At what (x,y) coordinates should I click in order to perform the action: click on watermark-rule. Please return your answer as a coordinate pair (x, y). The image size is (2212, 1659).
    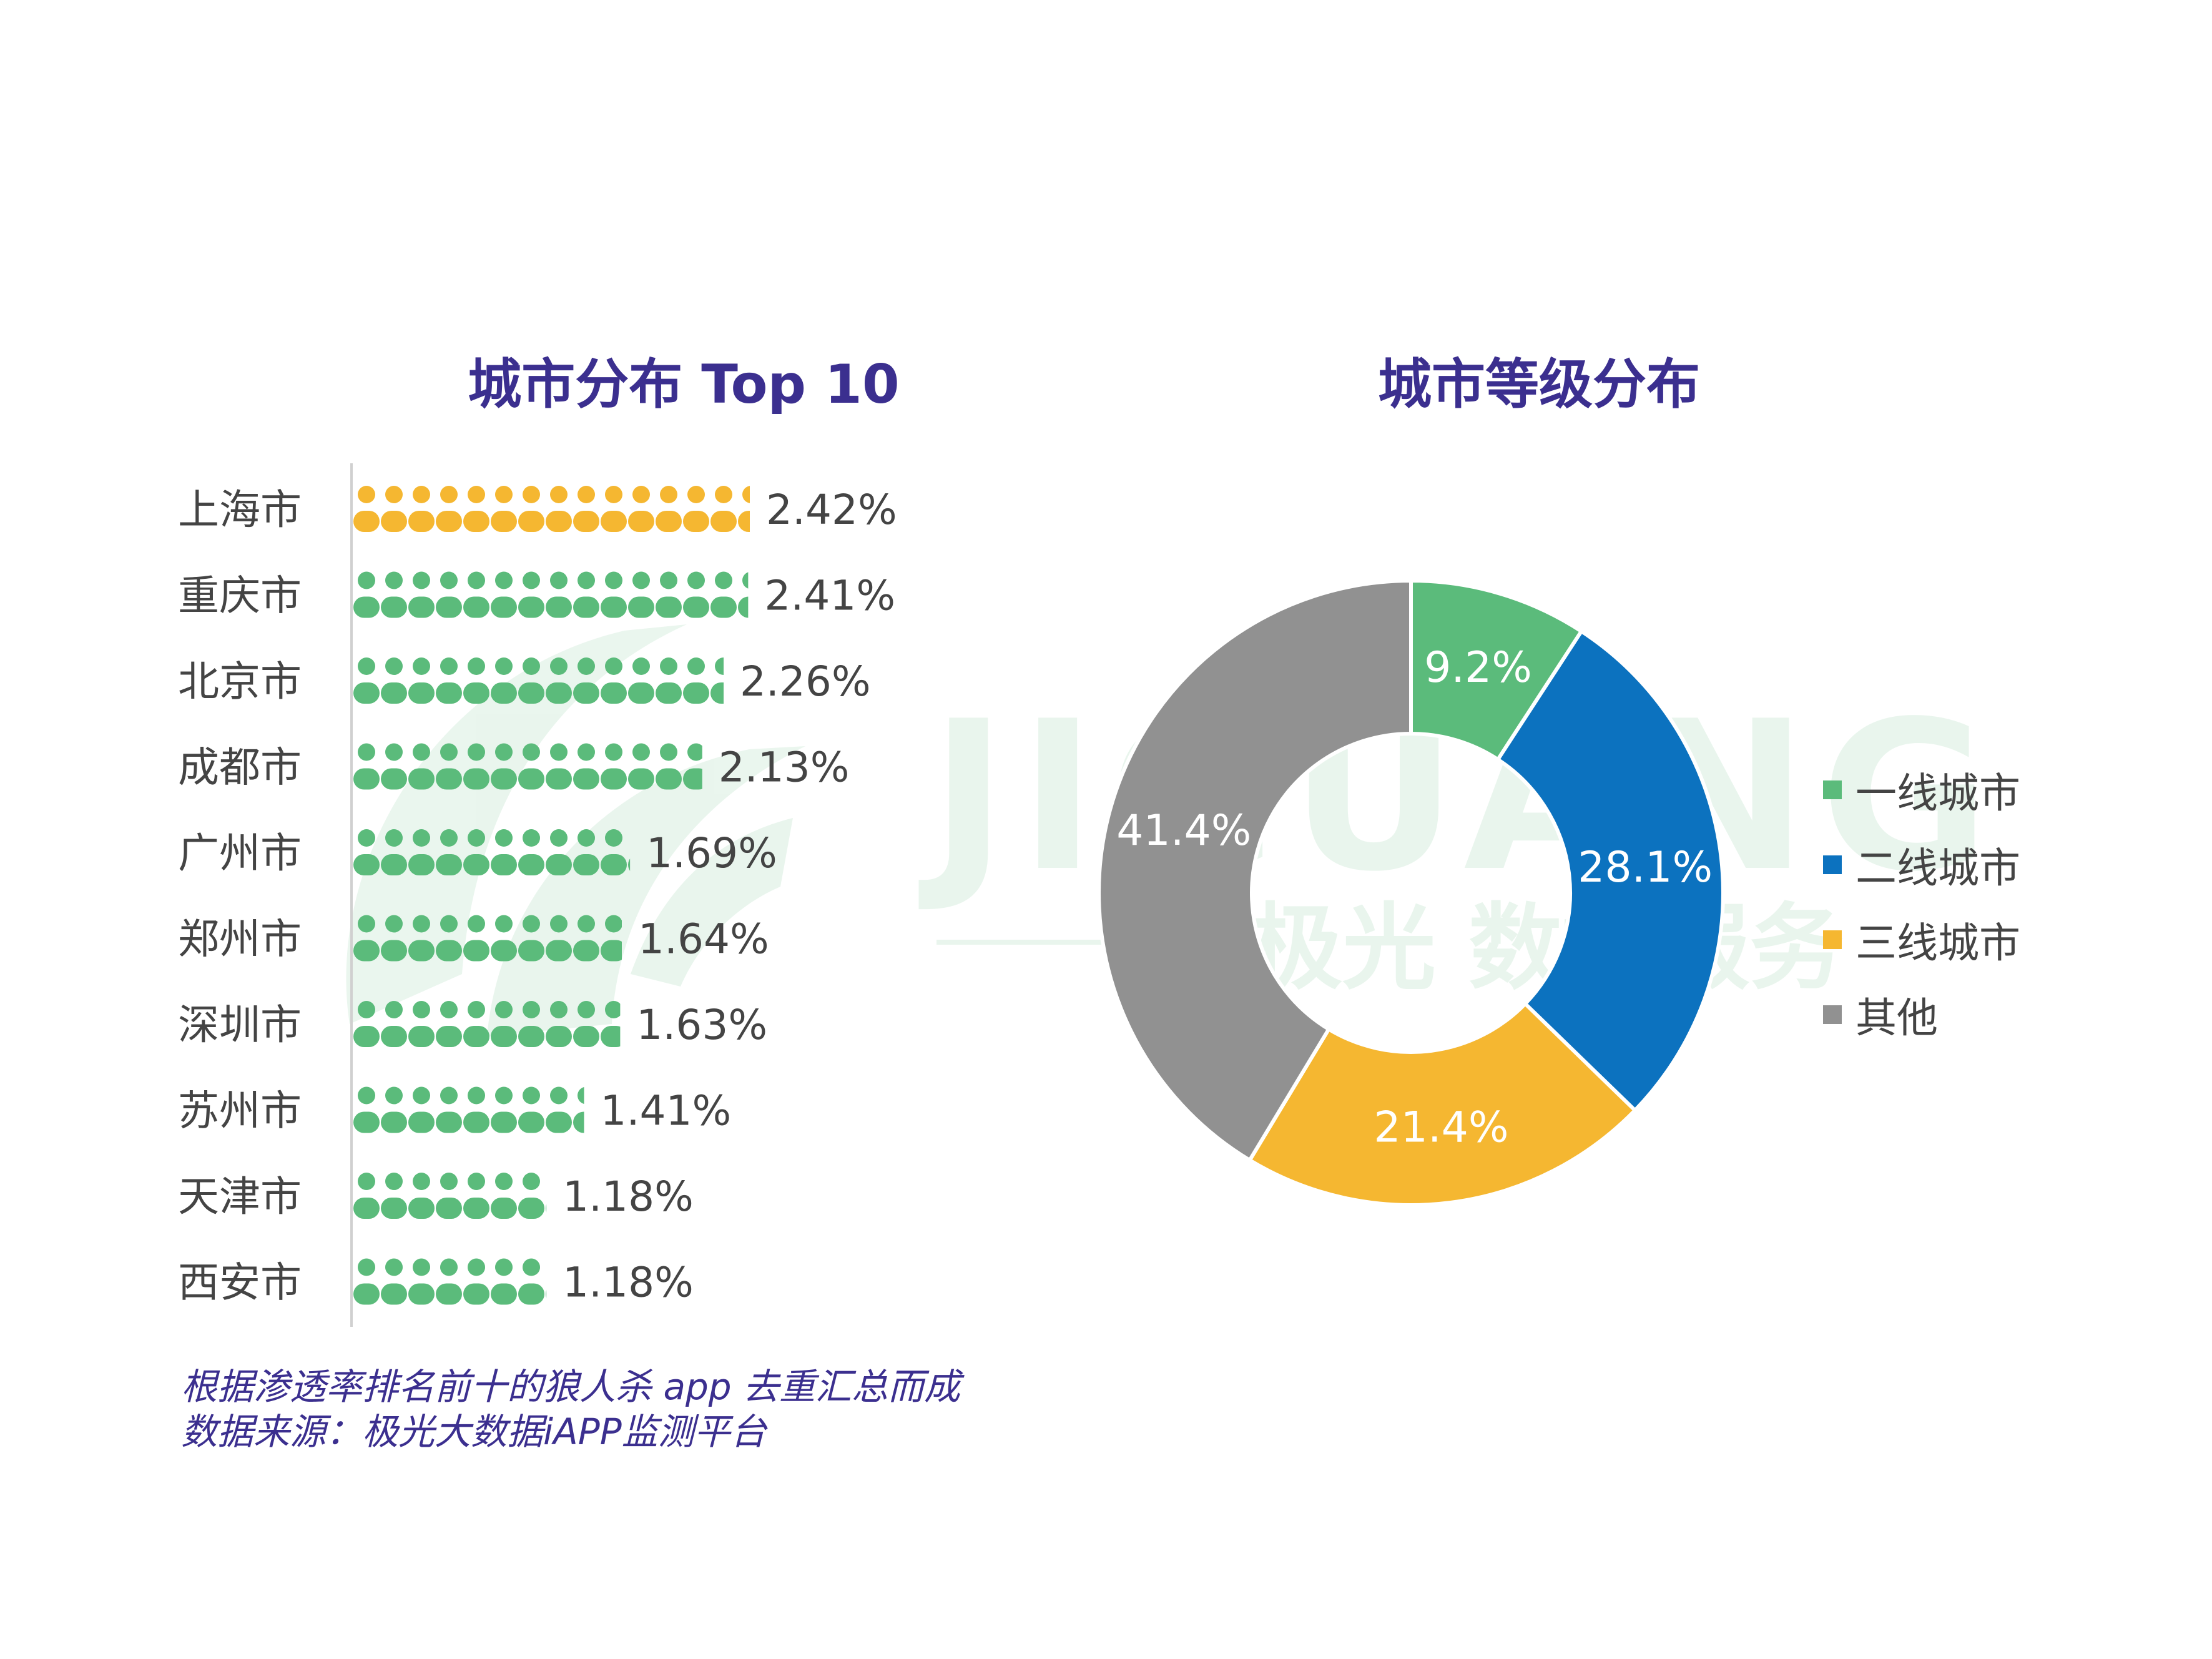
    Looking at the image, I should click on (1073, 942).